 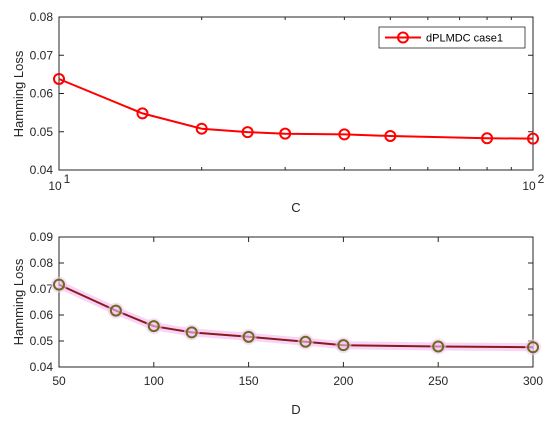 I want to click on bottom-x-tick-label: 100, so click(x=154, y=381).